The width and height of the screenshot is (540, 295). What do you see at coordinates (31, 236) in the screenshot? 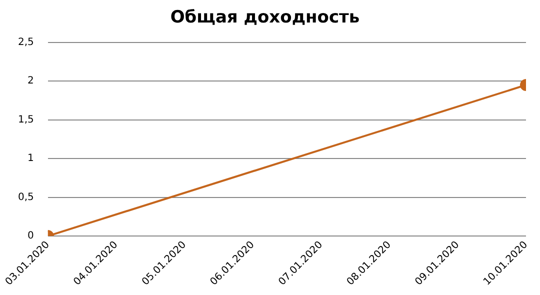
I see `y-tick-label: 0` at bounding box center [31, 236].